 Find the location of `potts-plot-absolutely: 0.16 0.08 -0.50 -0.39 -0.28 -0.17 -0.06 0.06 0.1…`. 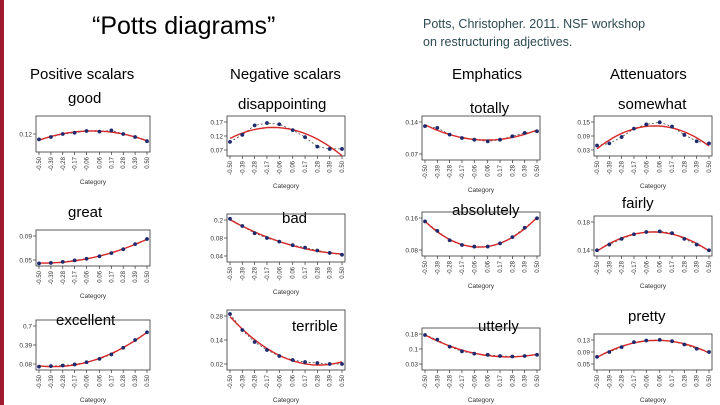

potts-plot-absolutely: 0.16 0.08 -0.50 -0.39 -0.28 -0.17 -0.06 0.06 0.1… is located at coordinates (473, 250).